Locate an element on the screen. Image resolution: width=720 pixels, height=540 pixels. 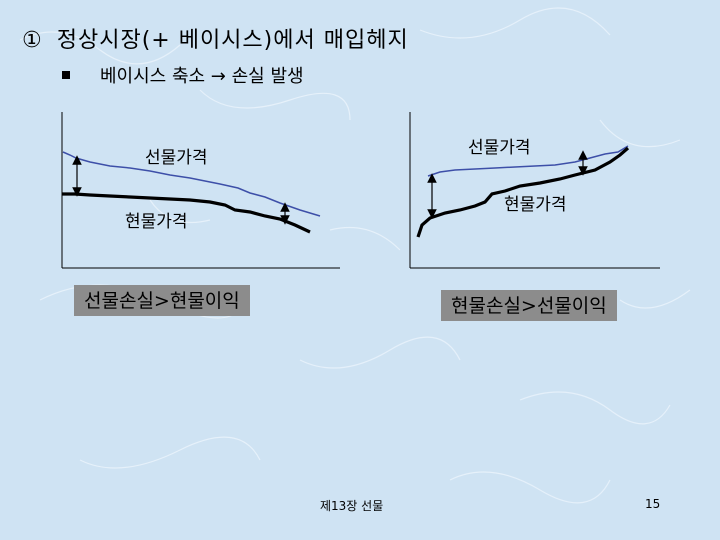
right-result-label: 현물손실>선물이익 is located at coordinates (529, 305).